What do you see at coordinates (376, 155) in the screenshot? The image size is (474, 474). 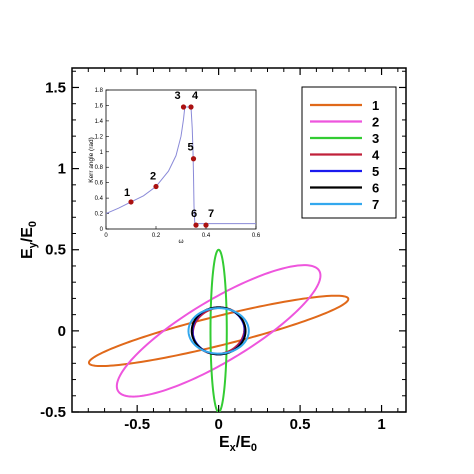 I see `legend-label-4: 4` at bounding box center [376, 155].